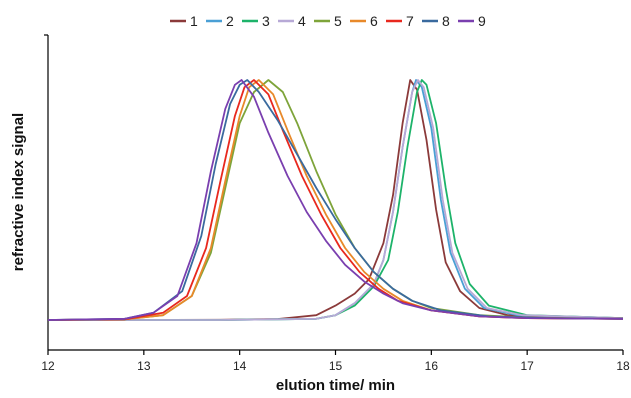  Describe the element at coordinates (336, 366) in the screenshot. I see `x-tick-label: 15` at that location.